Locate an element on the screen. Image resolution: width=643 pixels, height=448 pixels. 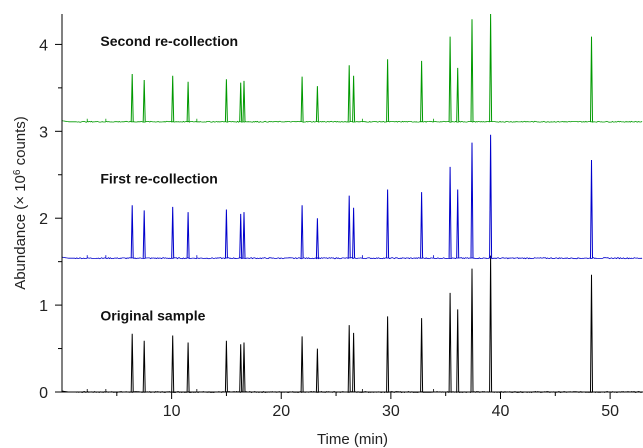
y-axis-title-exponent: 6 is located at coordinates (17, 172).